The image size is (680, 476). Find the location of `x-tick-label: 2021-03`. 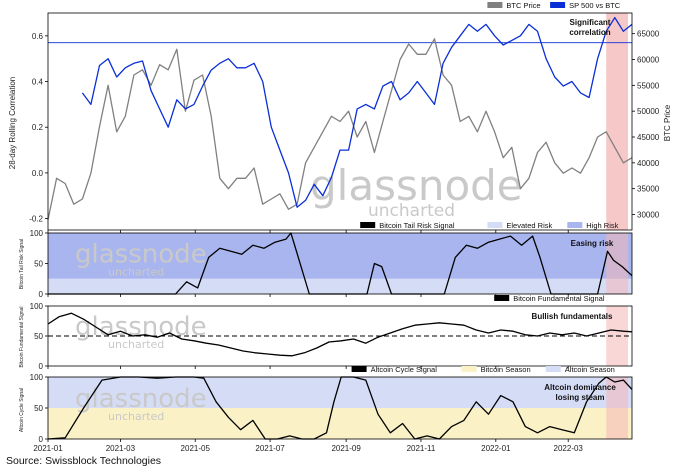

x-tick-label: 2021-03 is located at coordinates (121, 448).